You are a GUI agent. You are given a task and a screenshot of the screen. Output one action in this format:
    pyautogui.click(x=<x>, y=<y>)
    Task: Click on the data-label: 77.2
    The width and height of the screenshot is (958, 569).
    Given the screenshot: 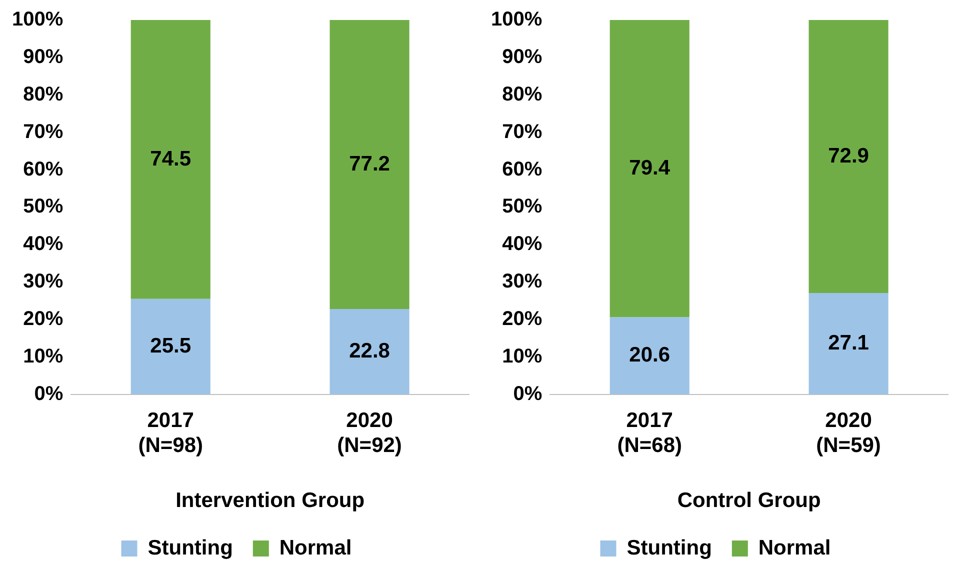 What is the action you would take?
    pyautogui.click(x=369, y=164)
    